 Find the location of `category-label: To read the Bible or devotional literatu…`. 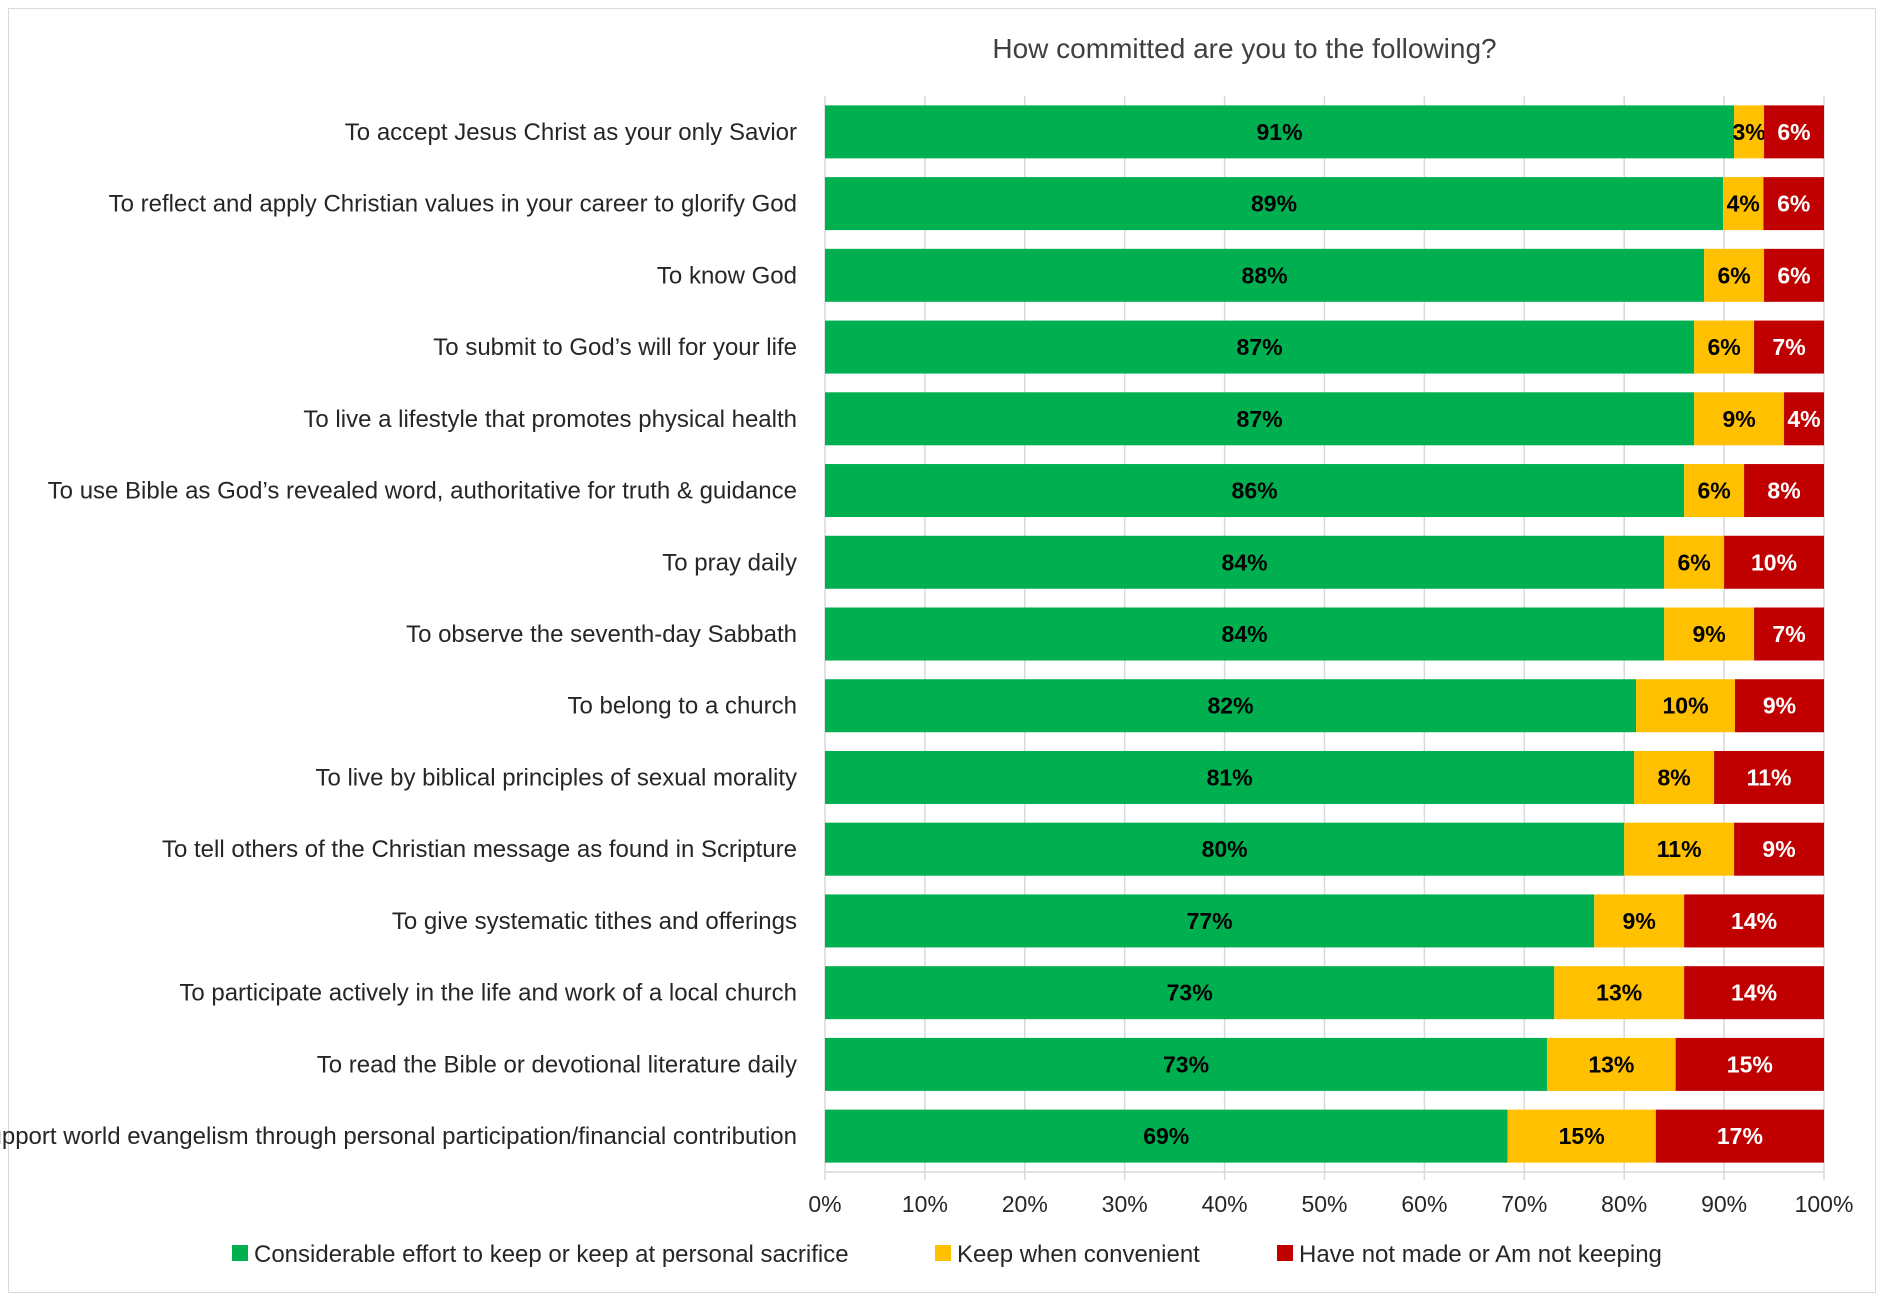

category-label: To read the Bible or devotional literatu… is located at coordinates (557, 1064).